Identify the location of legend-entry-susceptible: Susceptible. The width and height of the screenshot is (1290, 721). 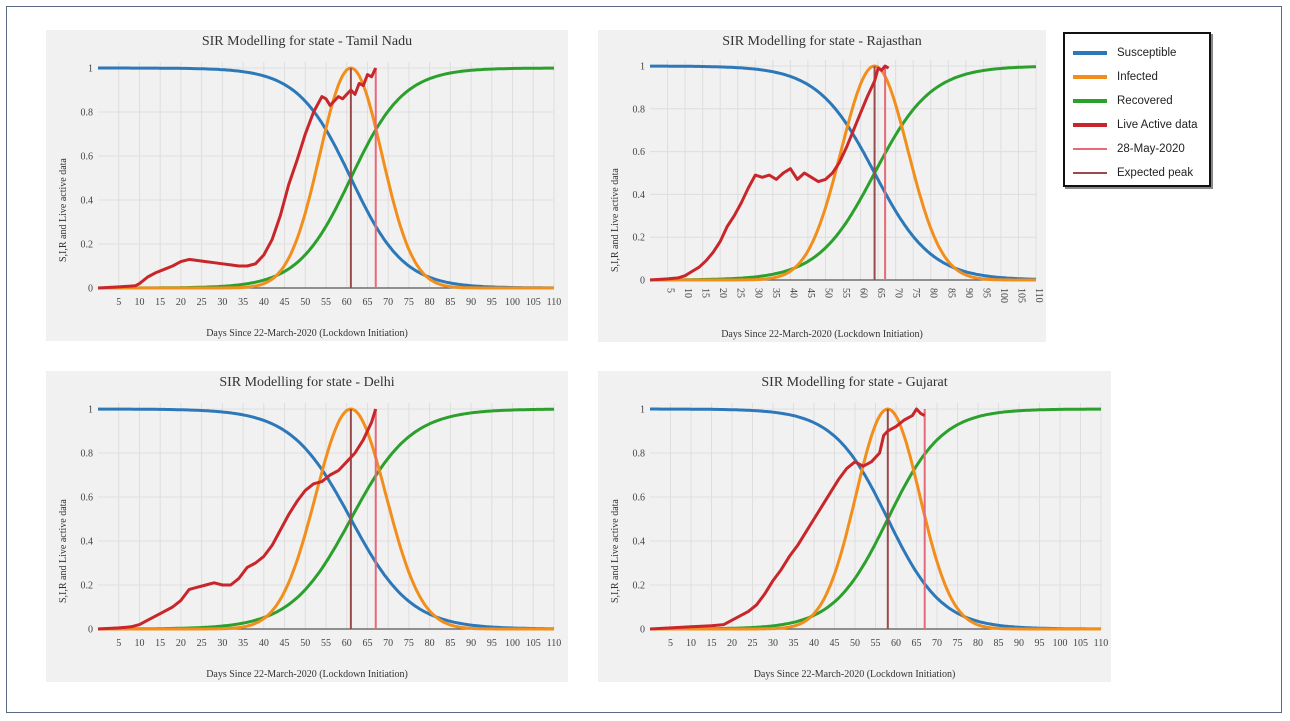
(1124, 53).